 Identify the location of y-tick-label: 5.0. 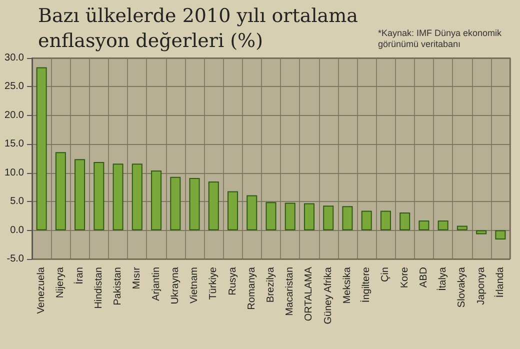
(17, 202).